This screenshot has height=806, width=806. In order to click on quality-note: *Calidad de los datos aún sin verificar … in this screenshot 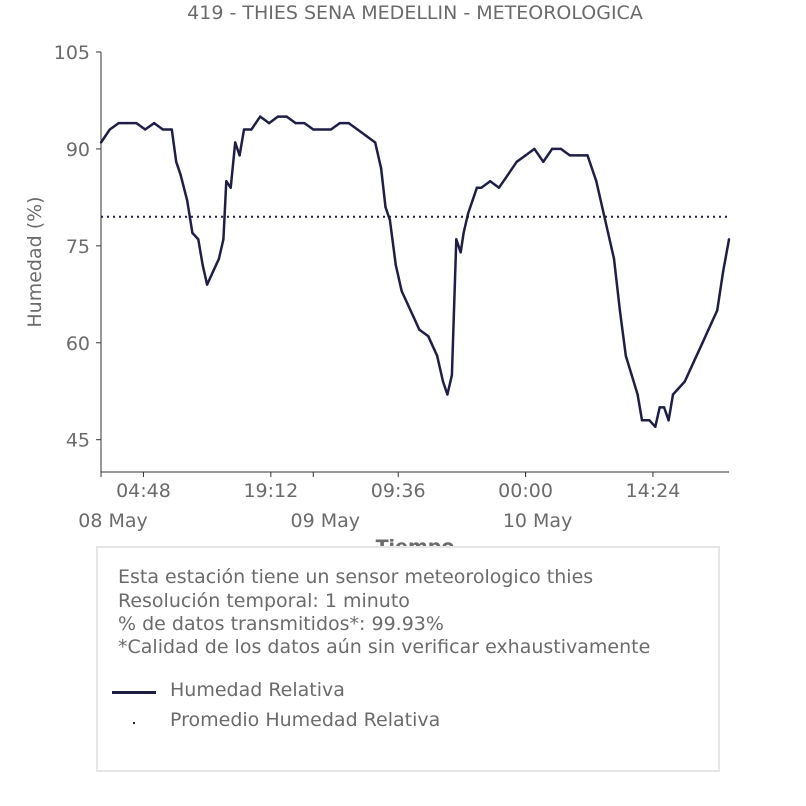, I will do `click(384, 647)`.